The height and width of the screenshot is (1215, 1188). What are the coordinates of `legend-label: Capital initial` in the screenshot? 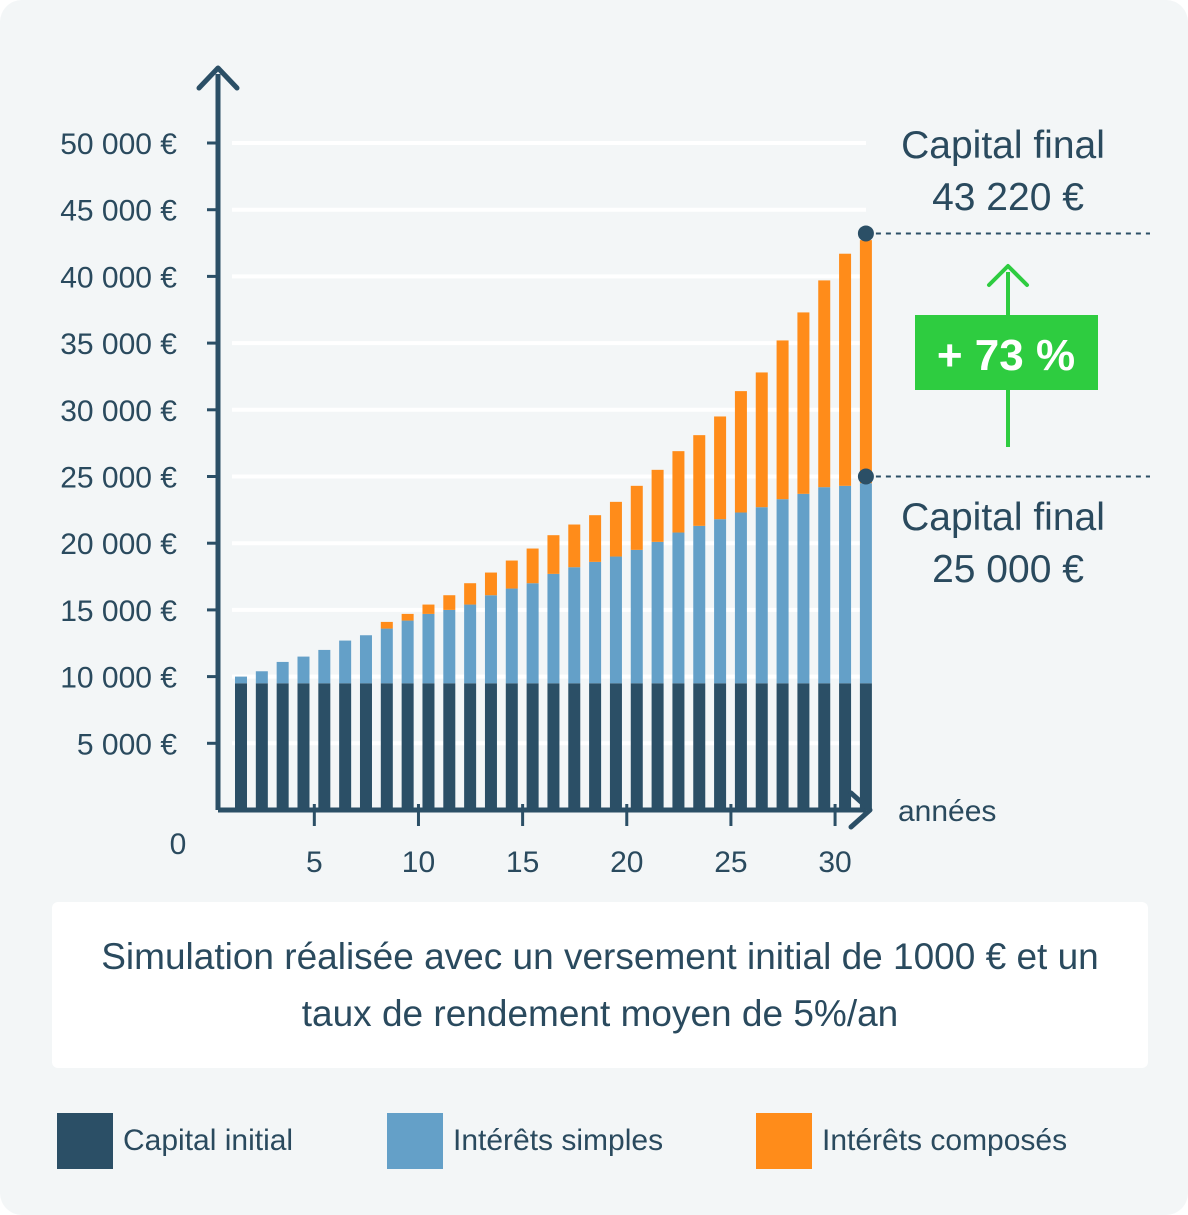 It's located at (208, 1140).